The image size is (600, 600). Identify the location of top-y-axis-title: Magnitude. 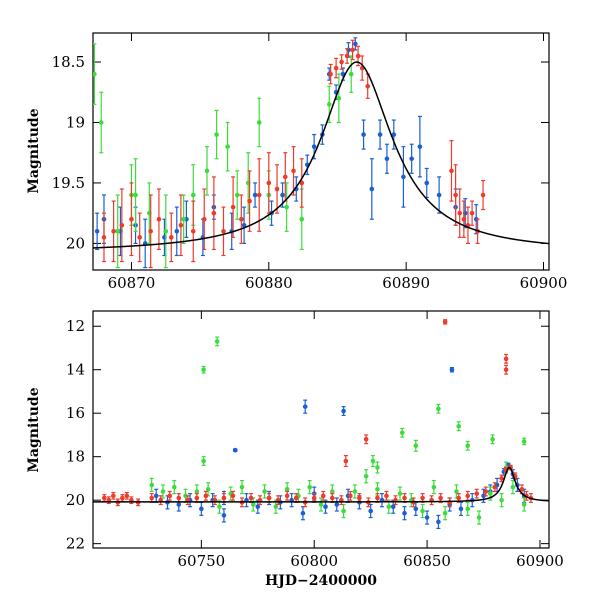
(34, 150).